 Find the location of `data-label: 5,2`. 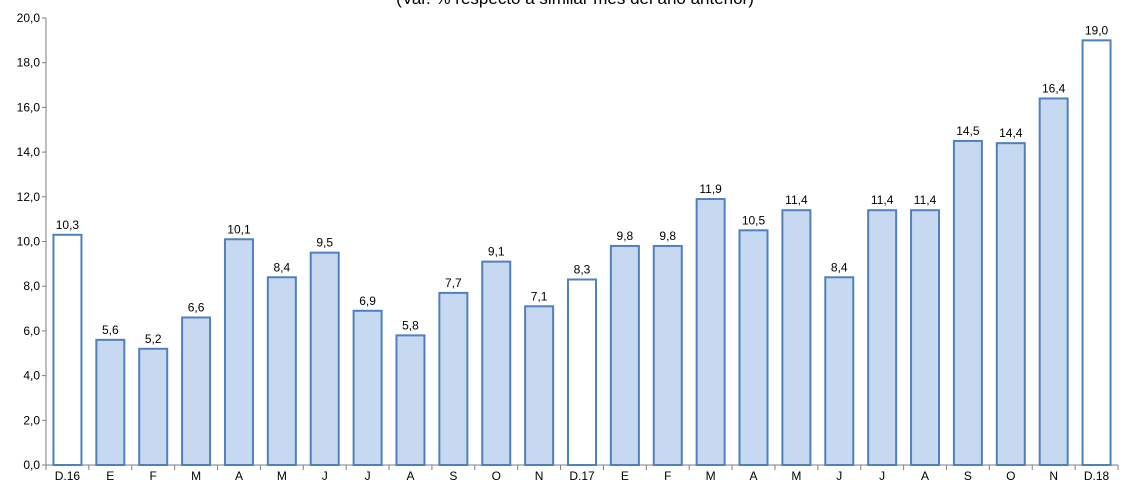

data-label: 5,2 is located at coordinates (153, 339).